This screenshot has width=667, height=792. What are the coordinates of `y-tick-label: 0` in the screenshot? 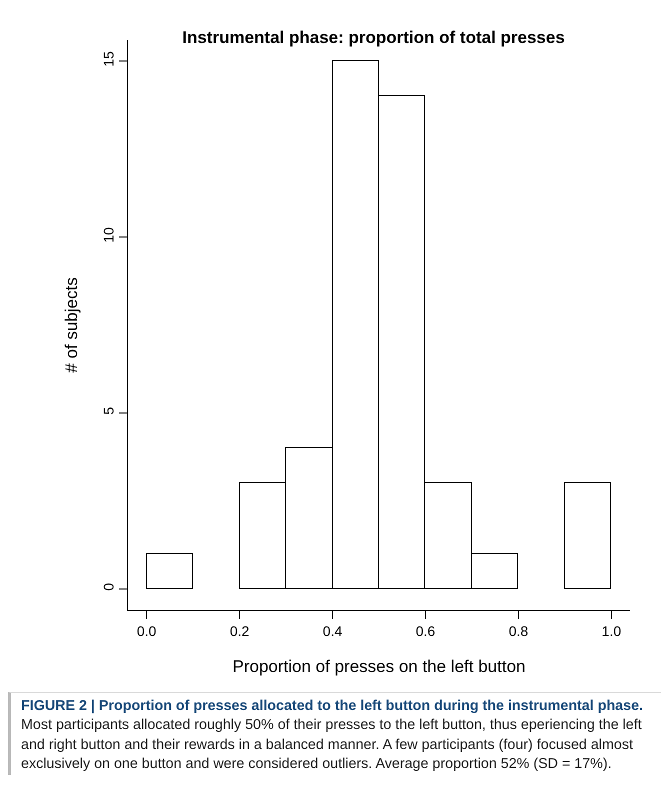 It's located at (108, 586).